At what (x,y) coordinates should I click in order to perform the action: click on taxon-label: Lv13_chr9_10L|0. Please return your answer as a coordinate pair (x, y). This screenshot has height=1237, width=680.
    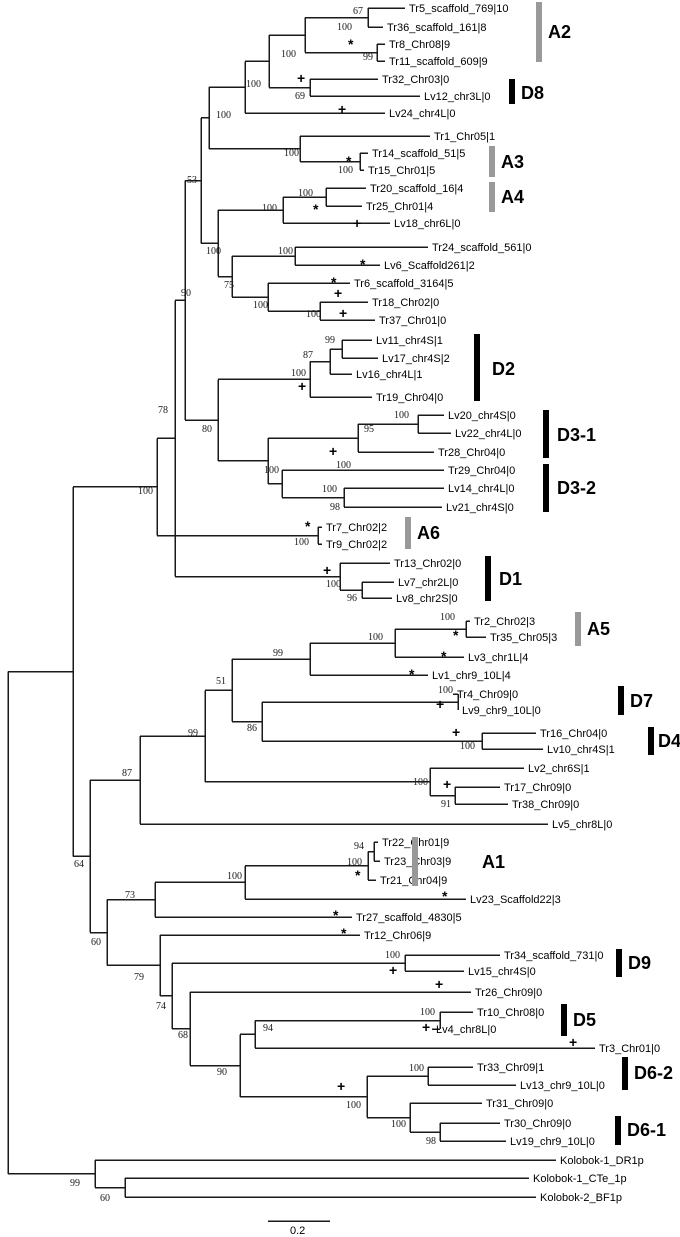
    Looking at the image, I should click on (562, 1086).